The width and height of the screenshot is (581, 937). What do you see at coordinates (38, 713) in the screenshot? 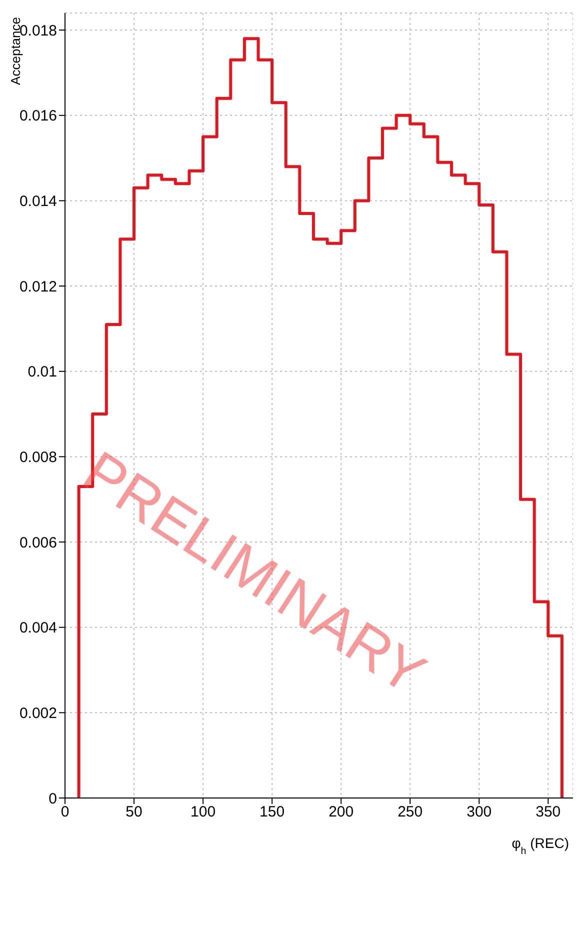
I see `y-tick-label: 0.002` at bounding box center [38, 713].